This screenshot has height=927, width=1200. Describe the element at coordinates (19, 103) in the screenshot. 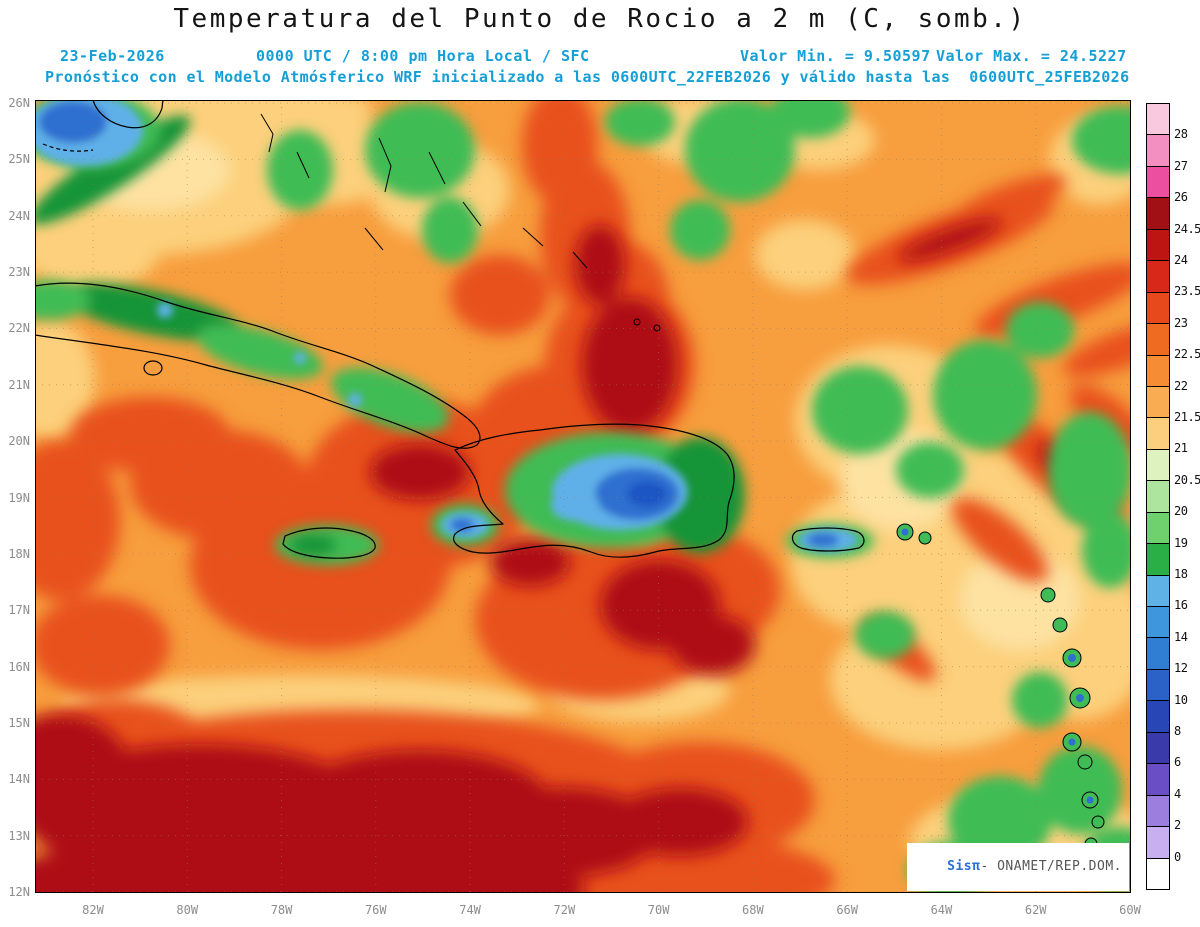

I see `lat-tick-26N: 26N` at that location.